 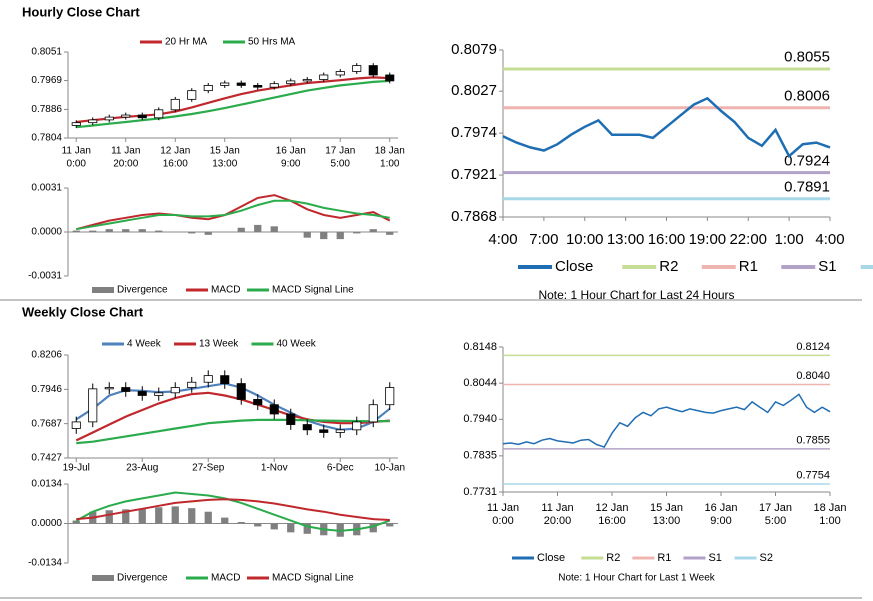 I want to click on y-tick-label: 0.8148, so click(x=480, y=347).